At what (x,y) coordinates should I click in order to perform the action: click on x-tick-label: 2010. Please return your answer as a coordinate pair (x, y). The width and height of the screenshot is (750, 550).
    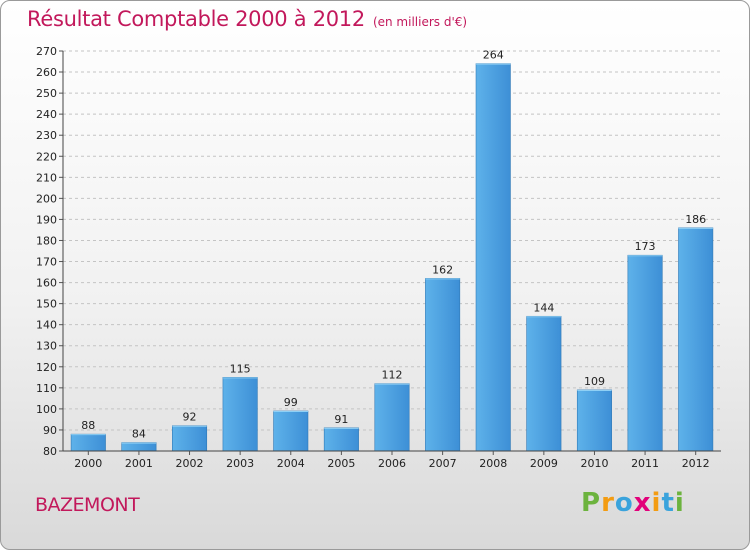
    Looking at the image, I should click on (594, 463).